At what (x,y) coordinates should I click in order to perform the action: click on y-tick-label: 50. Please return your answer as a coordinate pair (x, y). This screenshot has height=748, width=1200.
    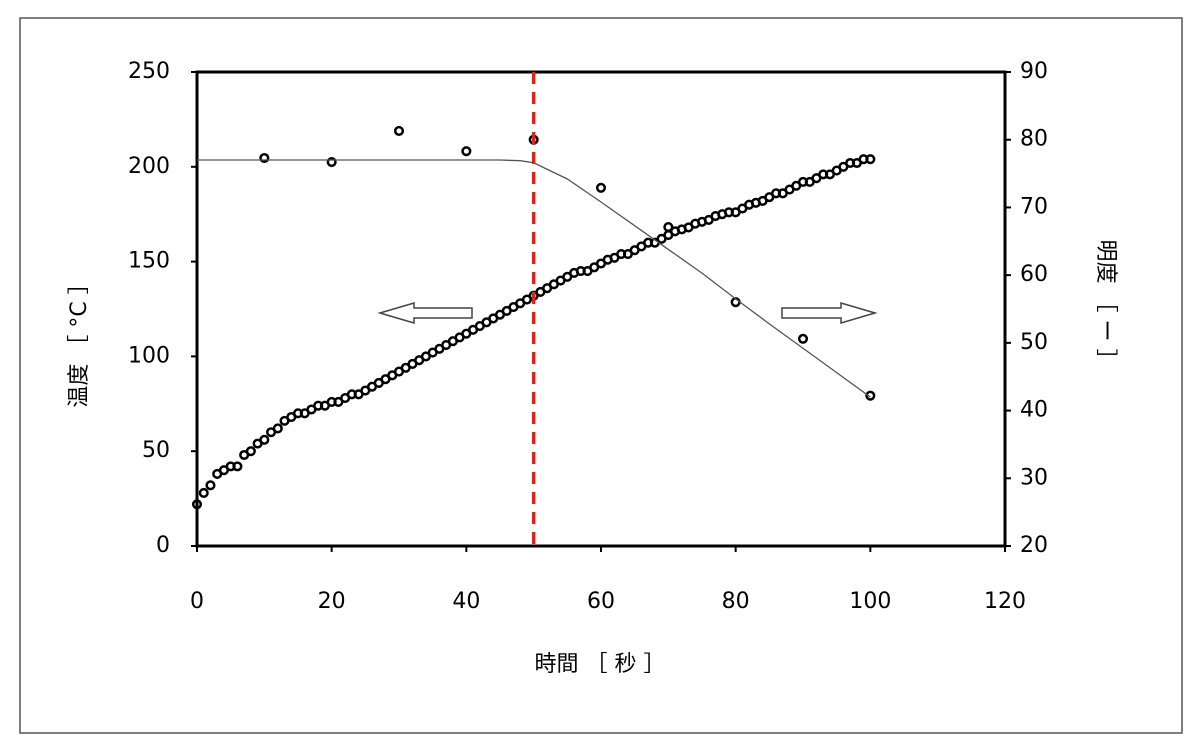
    Looking at the image, I should click on (156, 450).